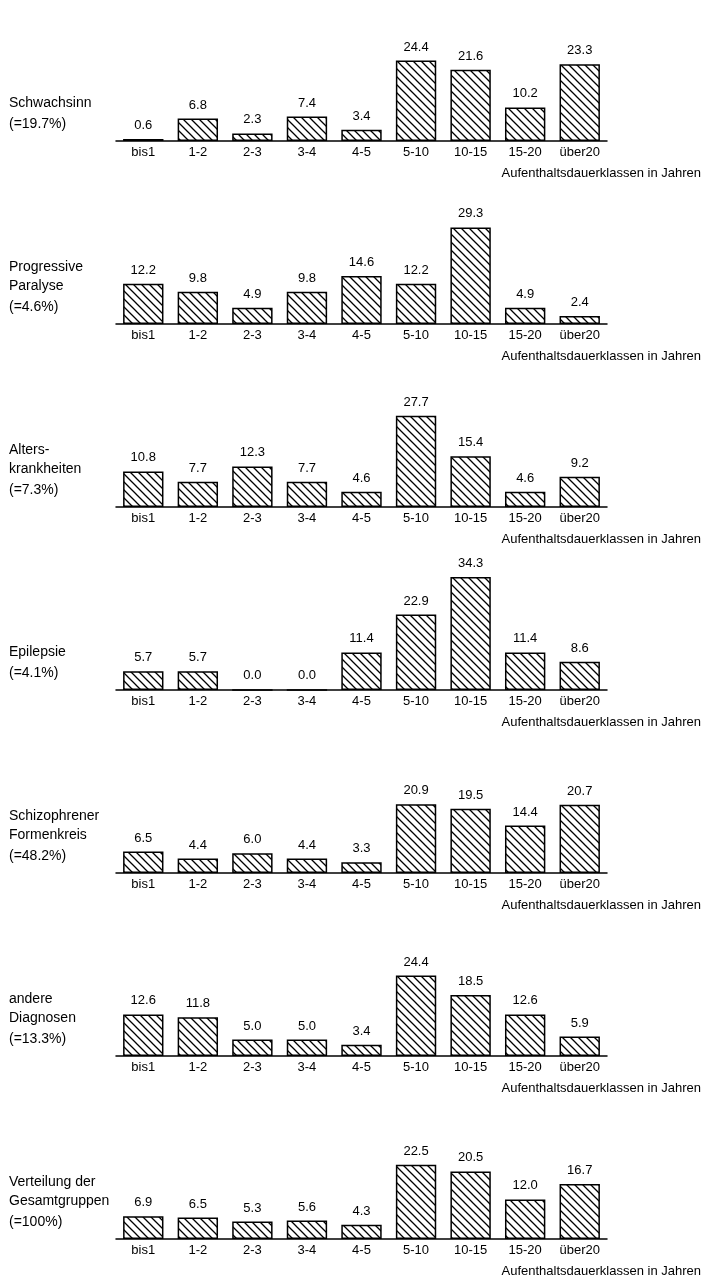 The width and height of the screenshot is (707, 1284). Describe the element at coordinates (525, 811) in the screenshot. I see `data-label: 14.4` at that location.